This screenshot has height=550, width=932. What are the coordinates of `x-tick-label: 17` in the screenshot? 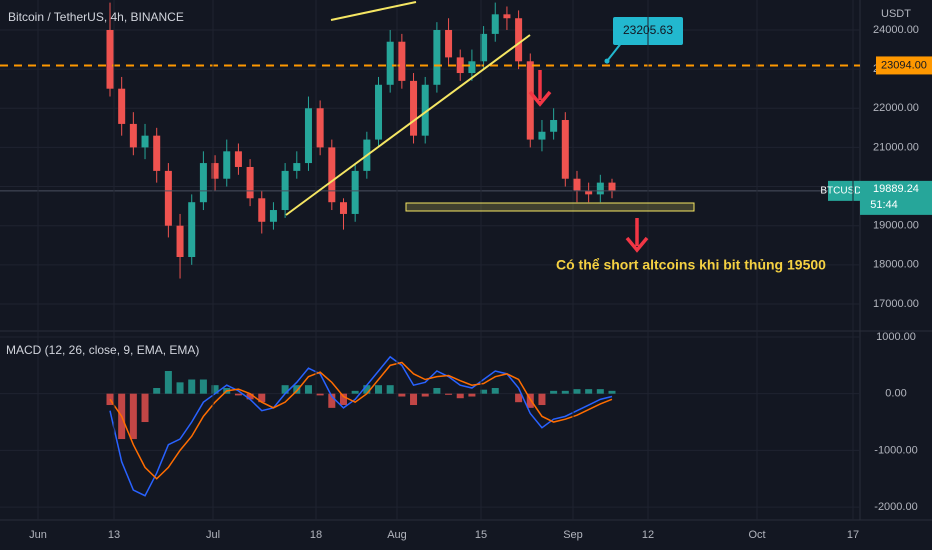 It's located at (853, 535).